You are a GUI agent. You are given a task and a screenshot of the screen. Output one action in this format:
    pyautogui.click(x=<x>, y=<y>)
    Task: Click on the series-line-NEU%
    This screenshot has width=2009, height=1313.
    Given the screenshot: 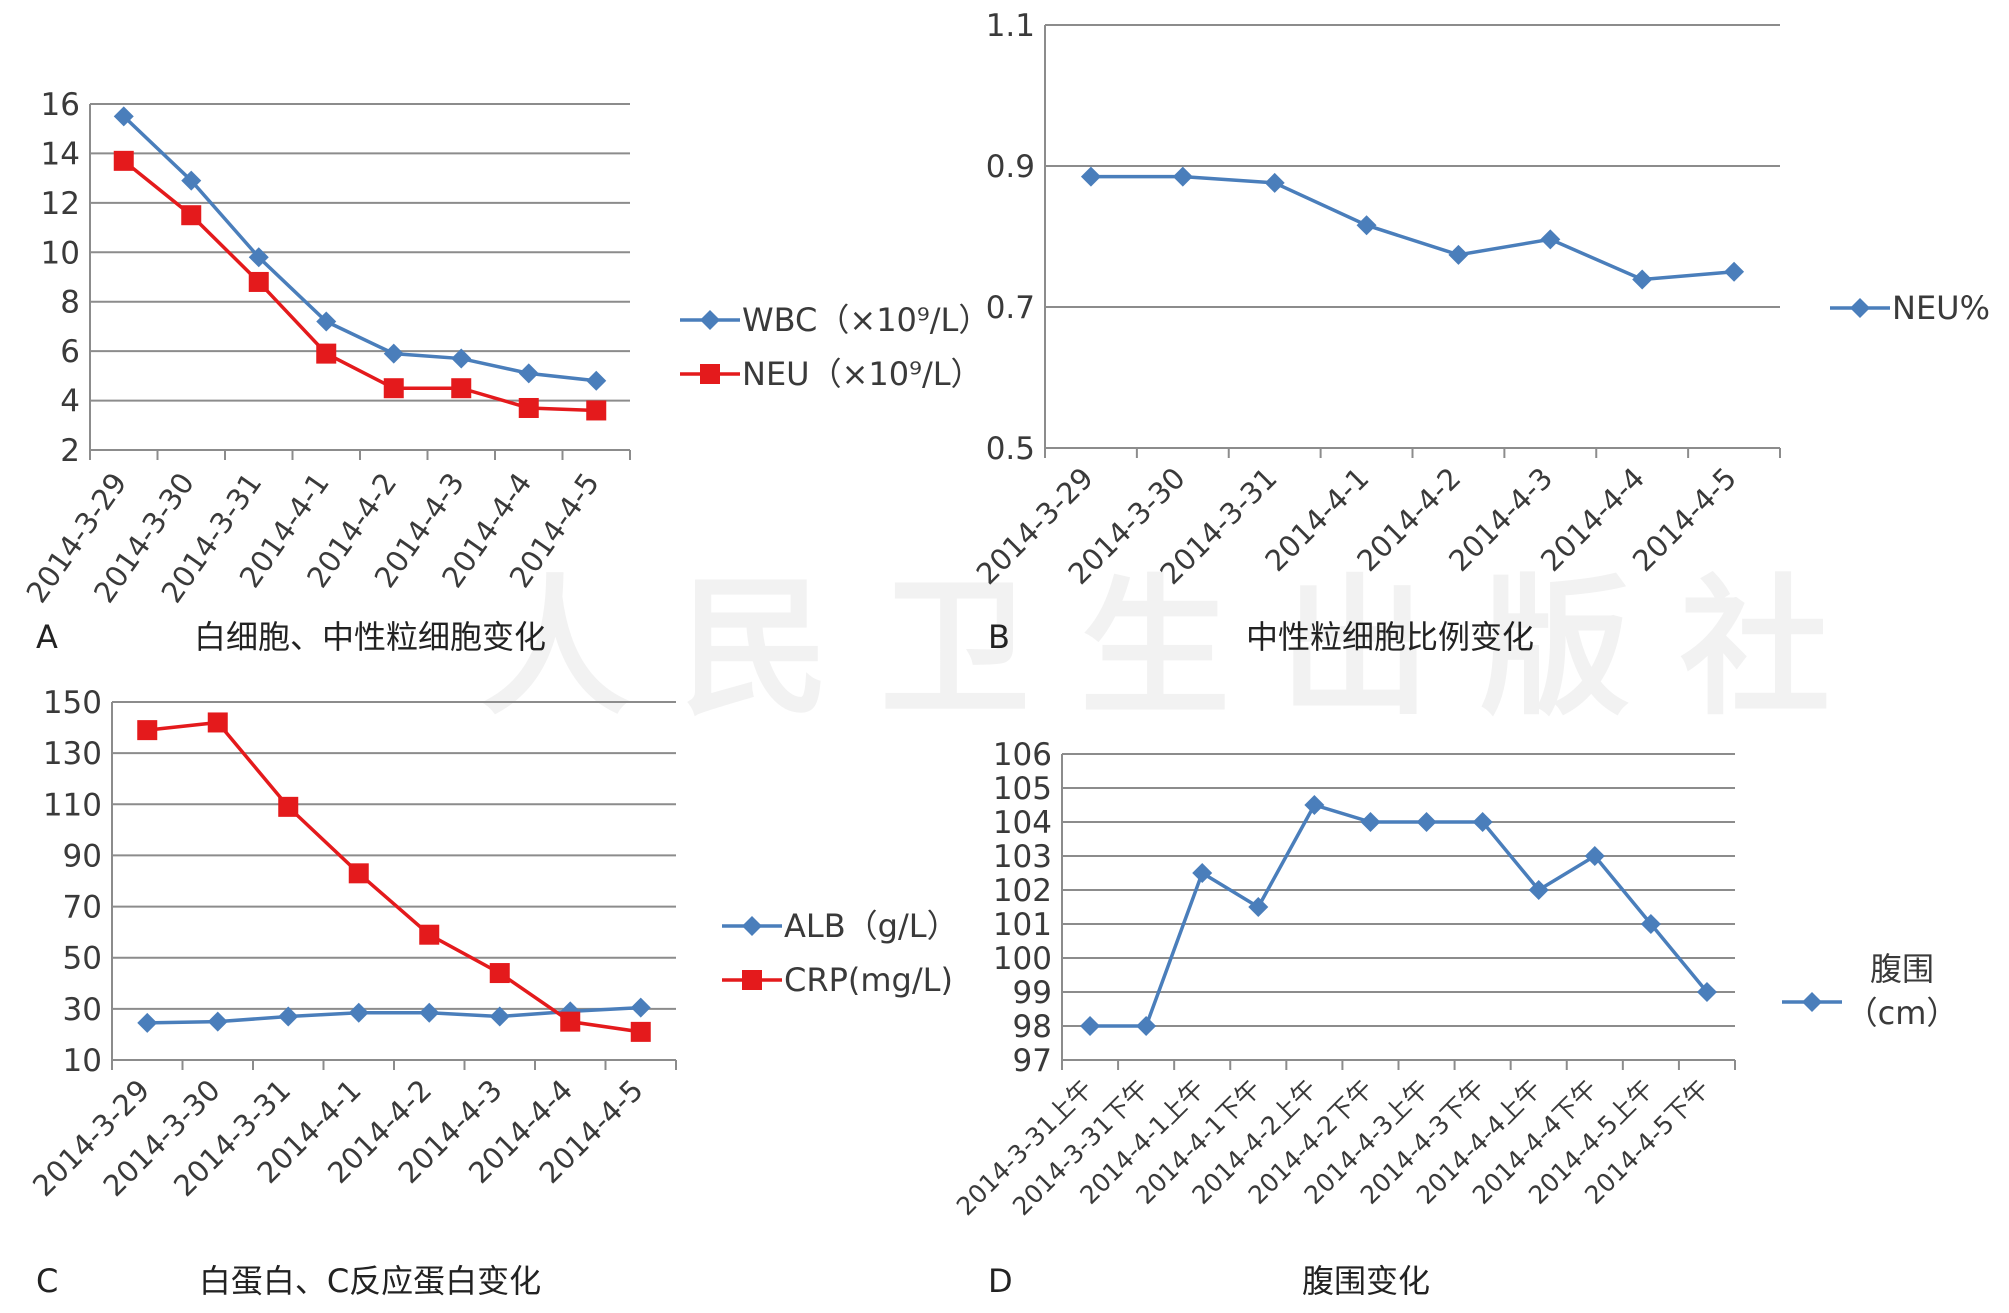 What is the action you would take?
    pyautogui.click(x=1412, y=228)
    